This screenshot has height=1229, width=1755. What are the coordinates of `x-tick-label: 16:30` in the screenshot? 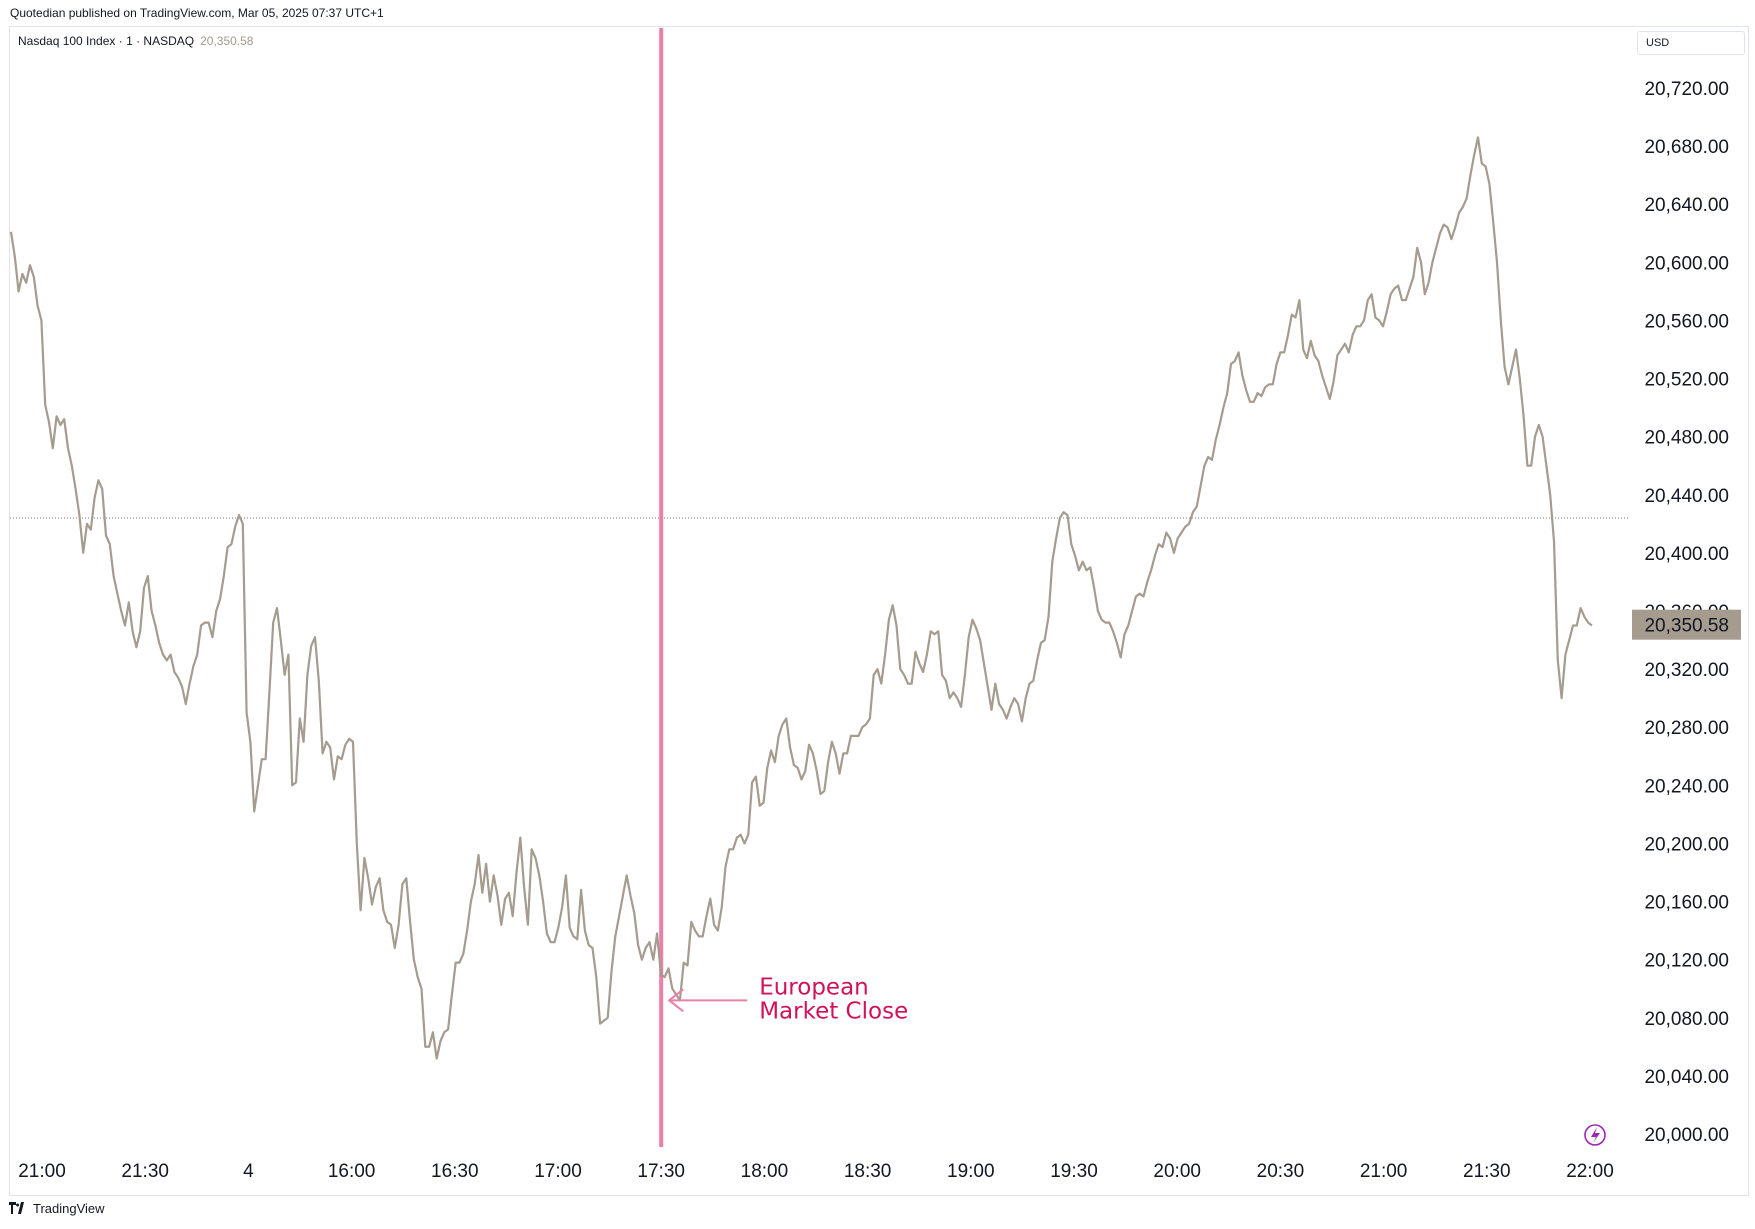 It's located at (455, 1171).